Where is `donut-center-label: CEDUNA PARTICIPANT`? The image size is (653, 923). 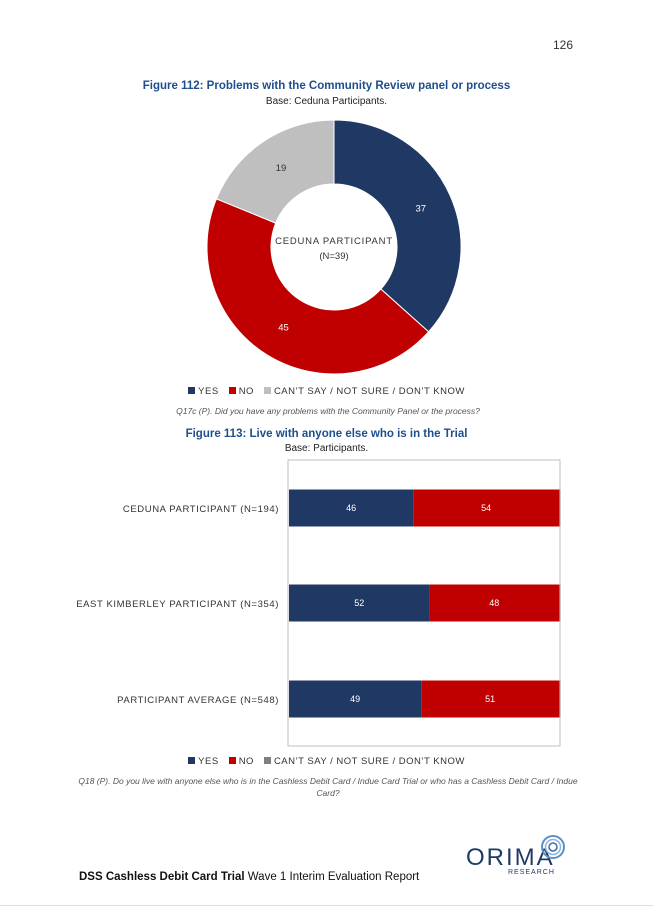
donut-center-label: CEDUNA PARTICIPANT is located at coordinates (334, 241).